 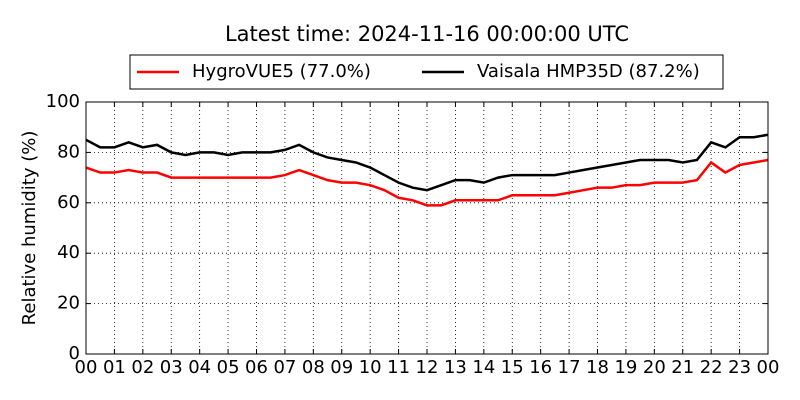 What do you see at coordinates (142, 367) in the screenshot?
I see `x-tick-label: 02` at bounding box center [142, 367].